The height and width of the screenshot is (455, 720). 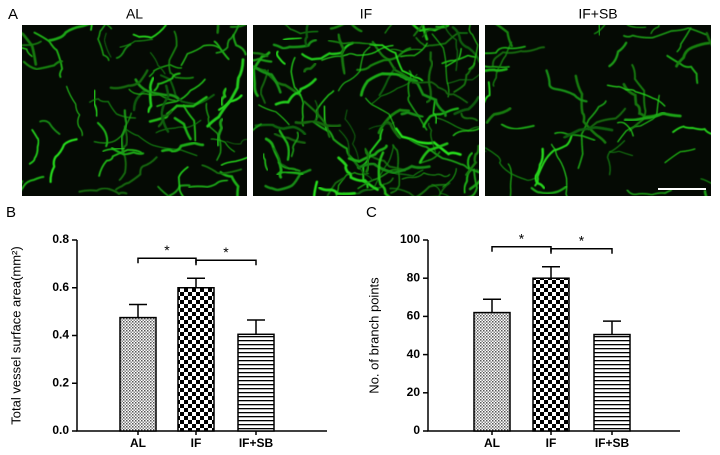 I want to click on x-tick-label: AL, so click(x=138, y=443).